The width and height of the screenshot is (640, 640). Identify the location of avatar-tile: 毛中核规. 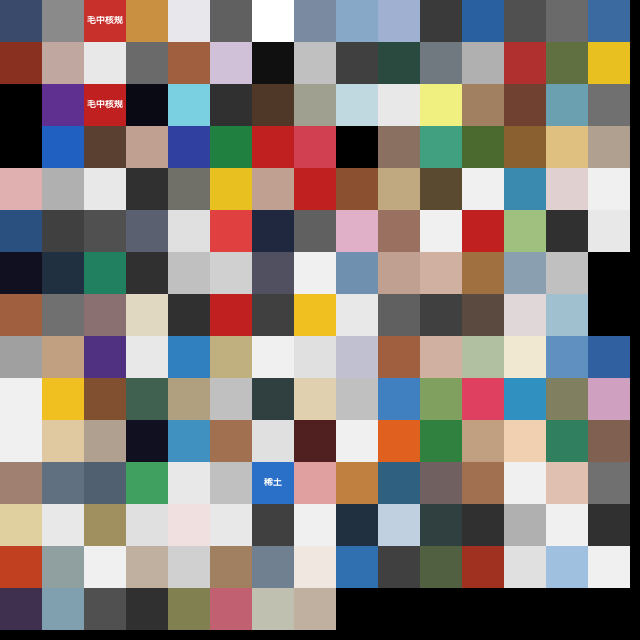
(105, 21).